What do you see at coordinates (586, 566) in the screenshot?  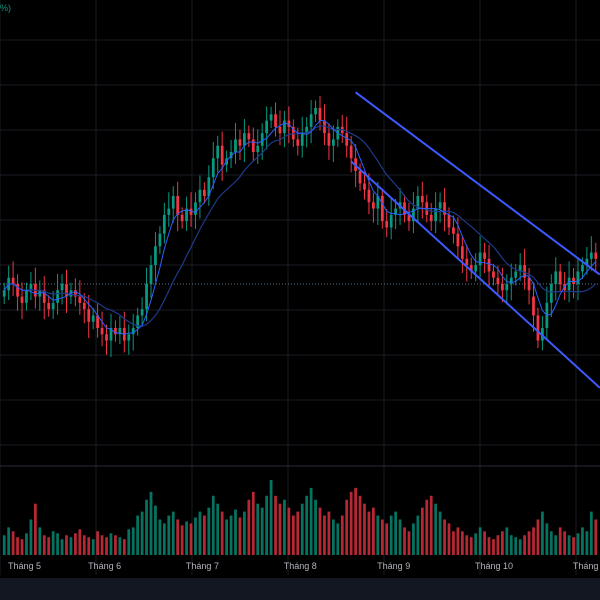 I see `x-tick-label: Tháng 11` at bounding box center [586, 566].